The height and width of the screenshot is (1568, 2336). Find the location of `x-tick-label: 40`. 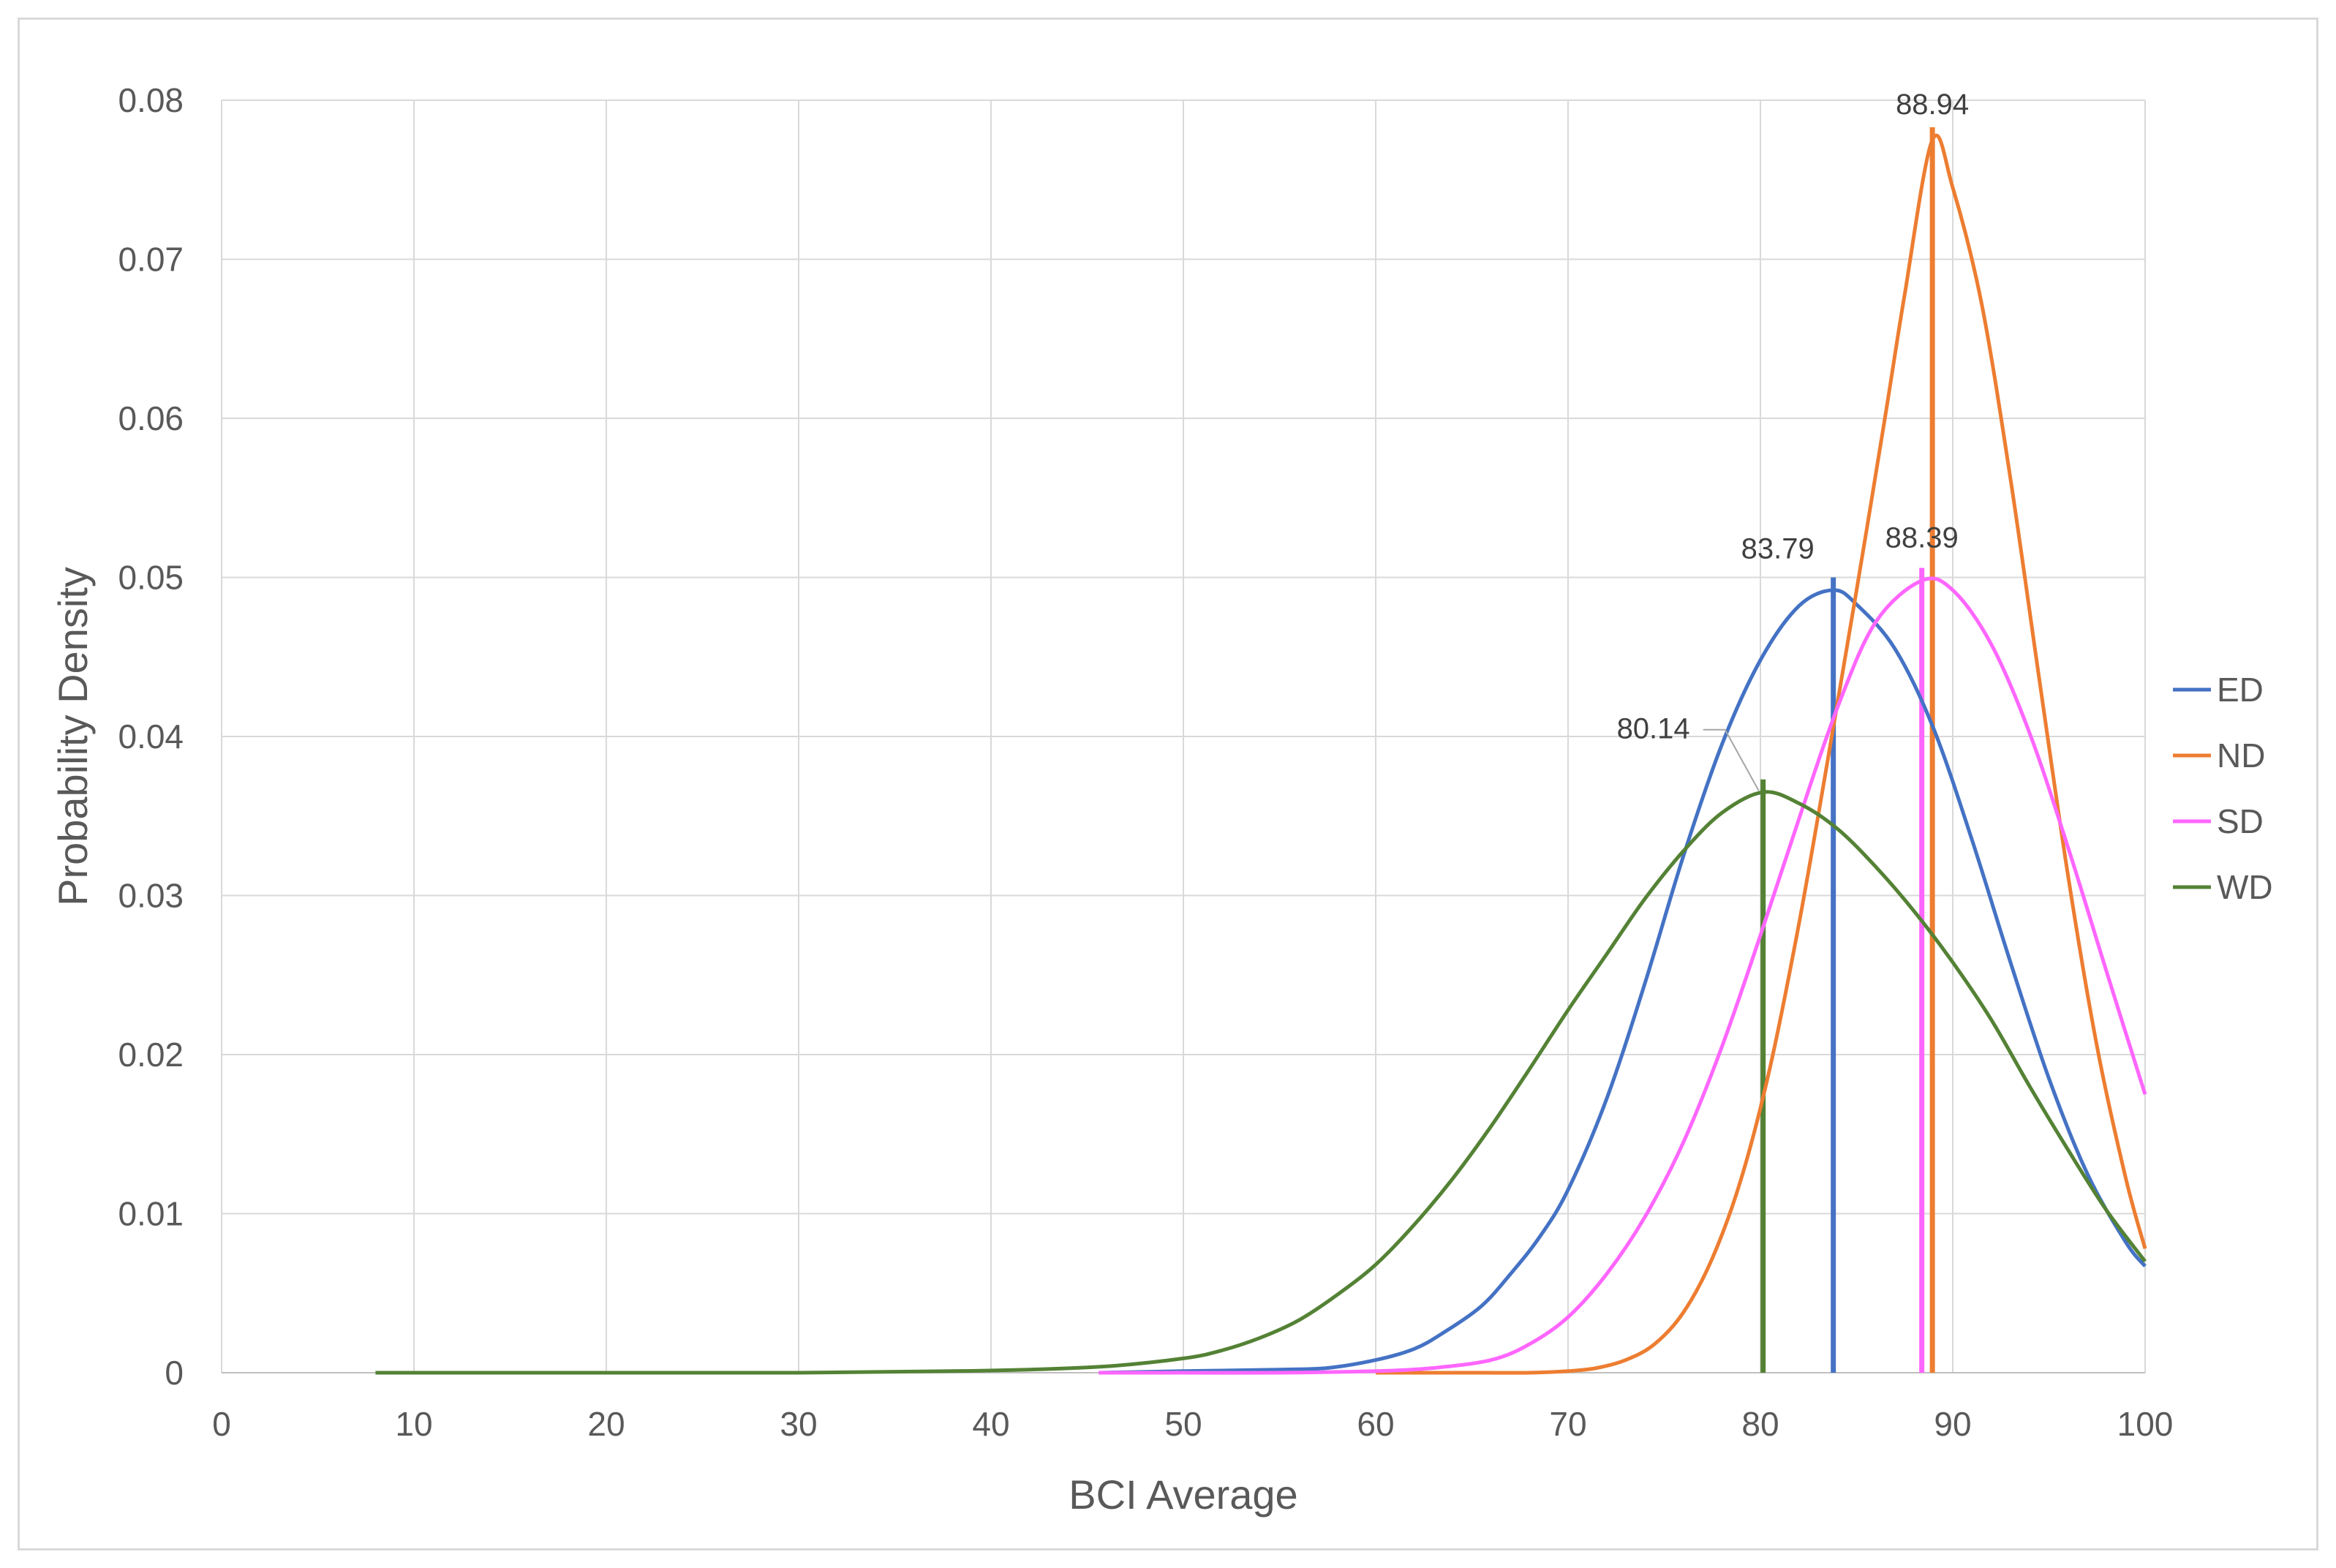

x-tick-label: 40 is located at coordinates (991, 1424).